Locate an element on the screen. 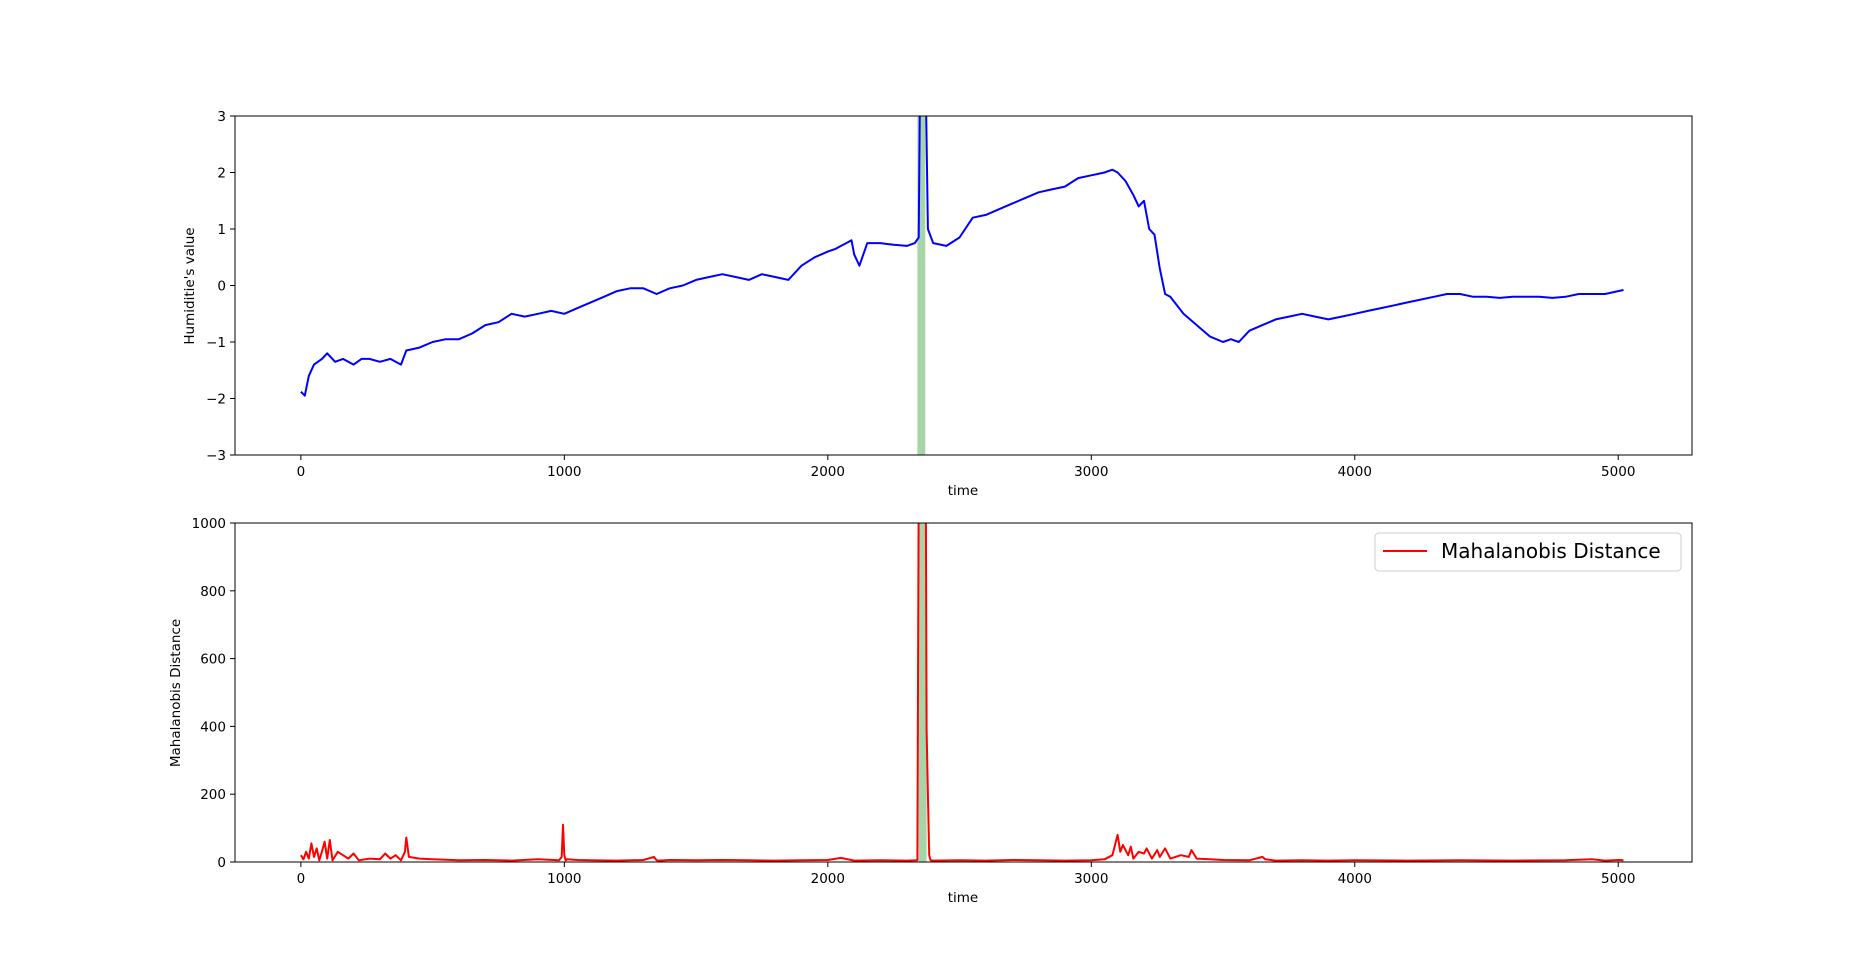  y-axis-ticks: 0 200 400 600 800 1000 is located at coordinates (213, 693).